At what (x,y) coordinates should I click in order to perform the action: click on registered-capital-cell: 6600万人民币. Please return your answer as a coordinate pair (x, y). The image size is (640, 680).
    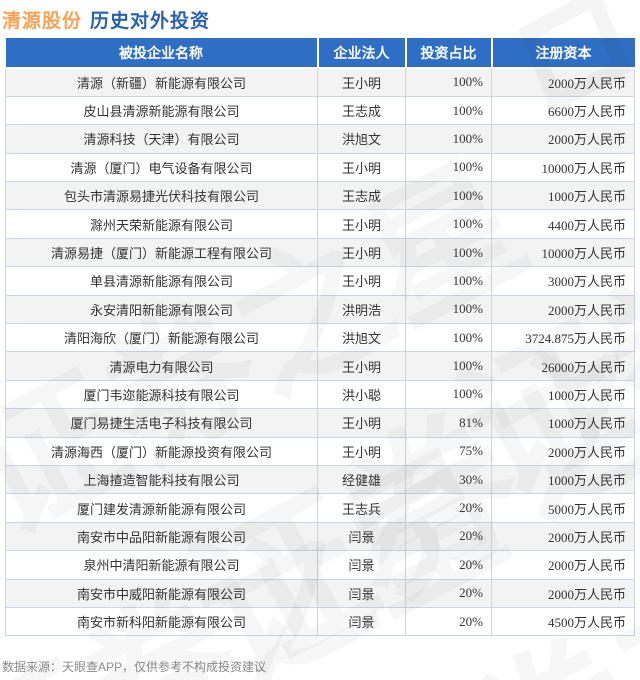
    Looking at the image, I should click on (563, 110).